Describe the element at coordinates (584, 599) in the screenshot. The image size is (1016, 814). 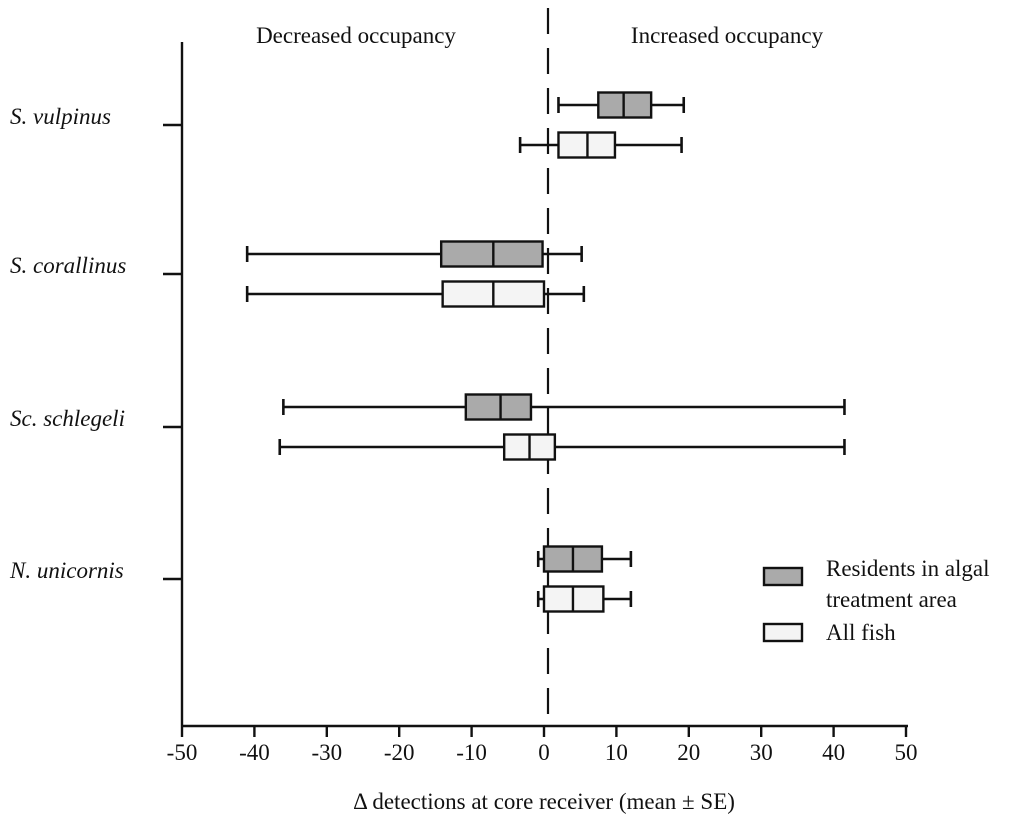
I see `box-n-unicornis-all-fish` at that location.